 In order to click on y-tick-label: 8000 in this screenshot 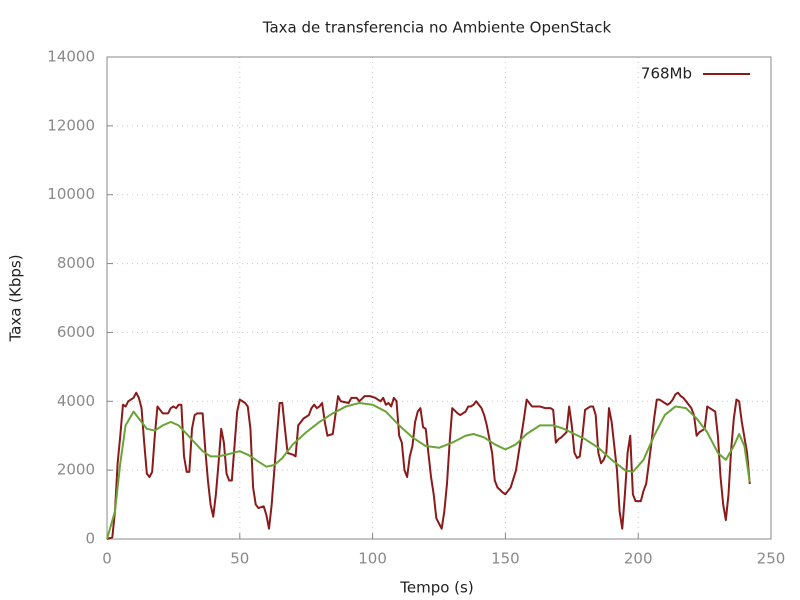, I will do `click(76, 263)`.